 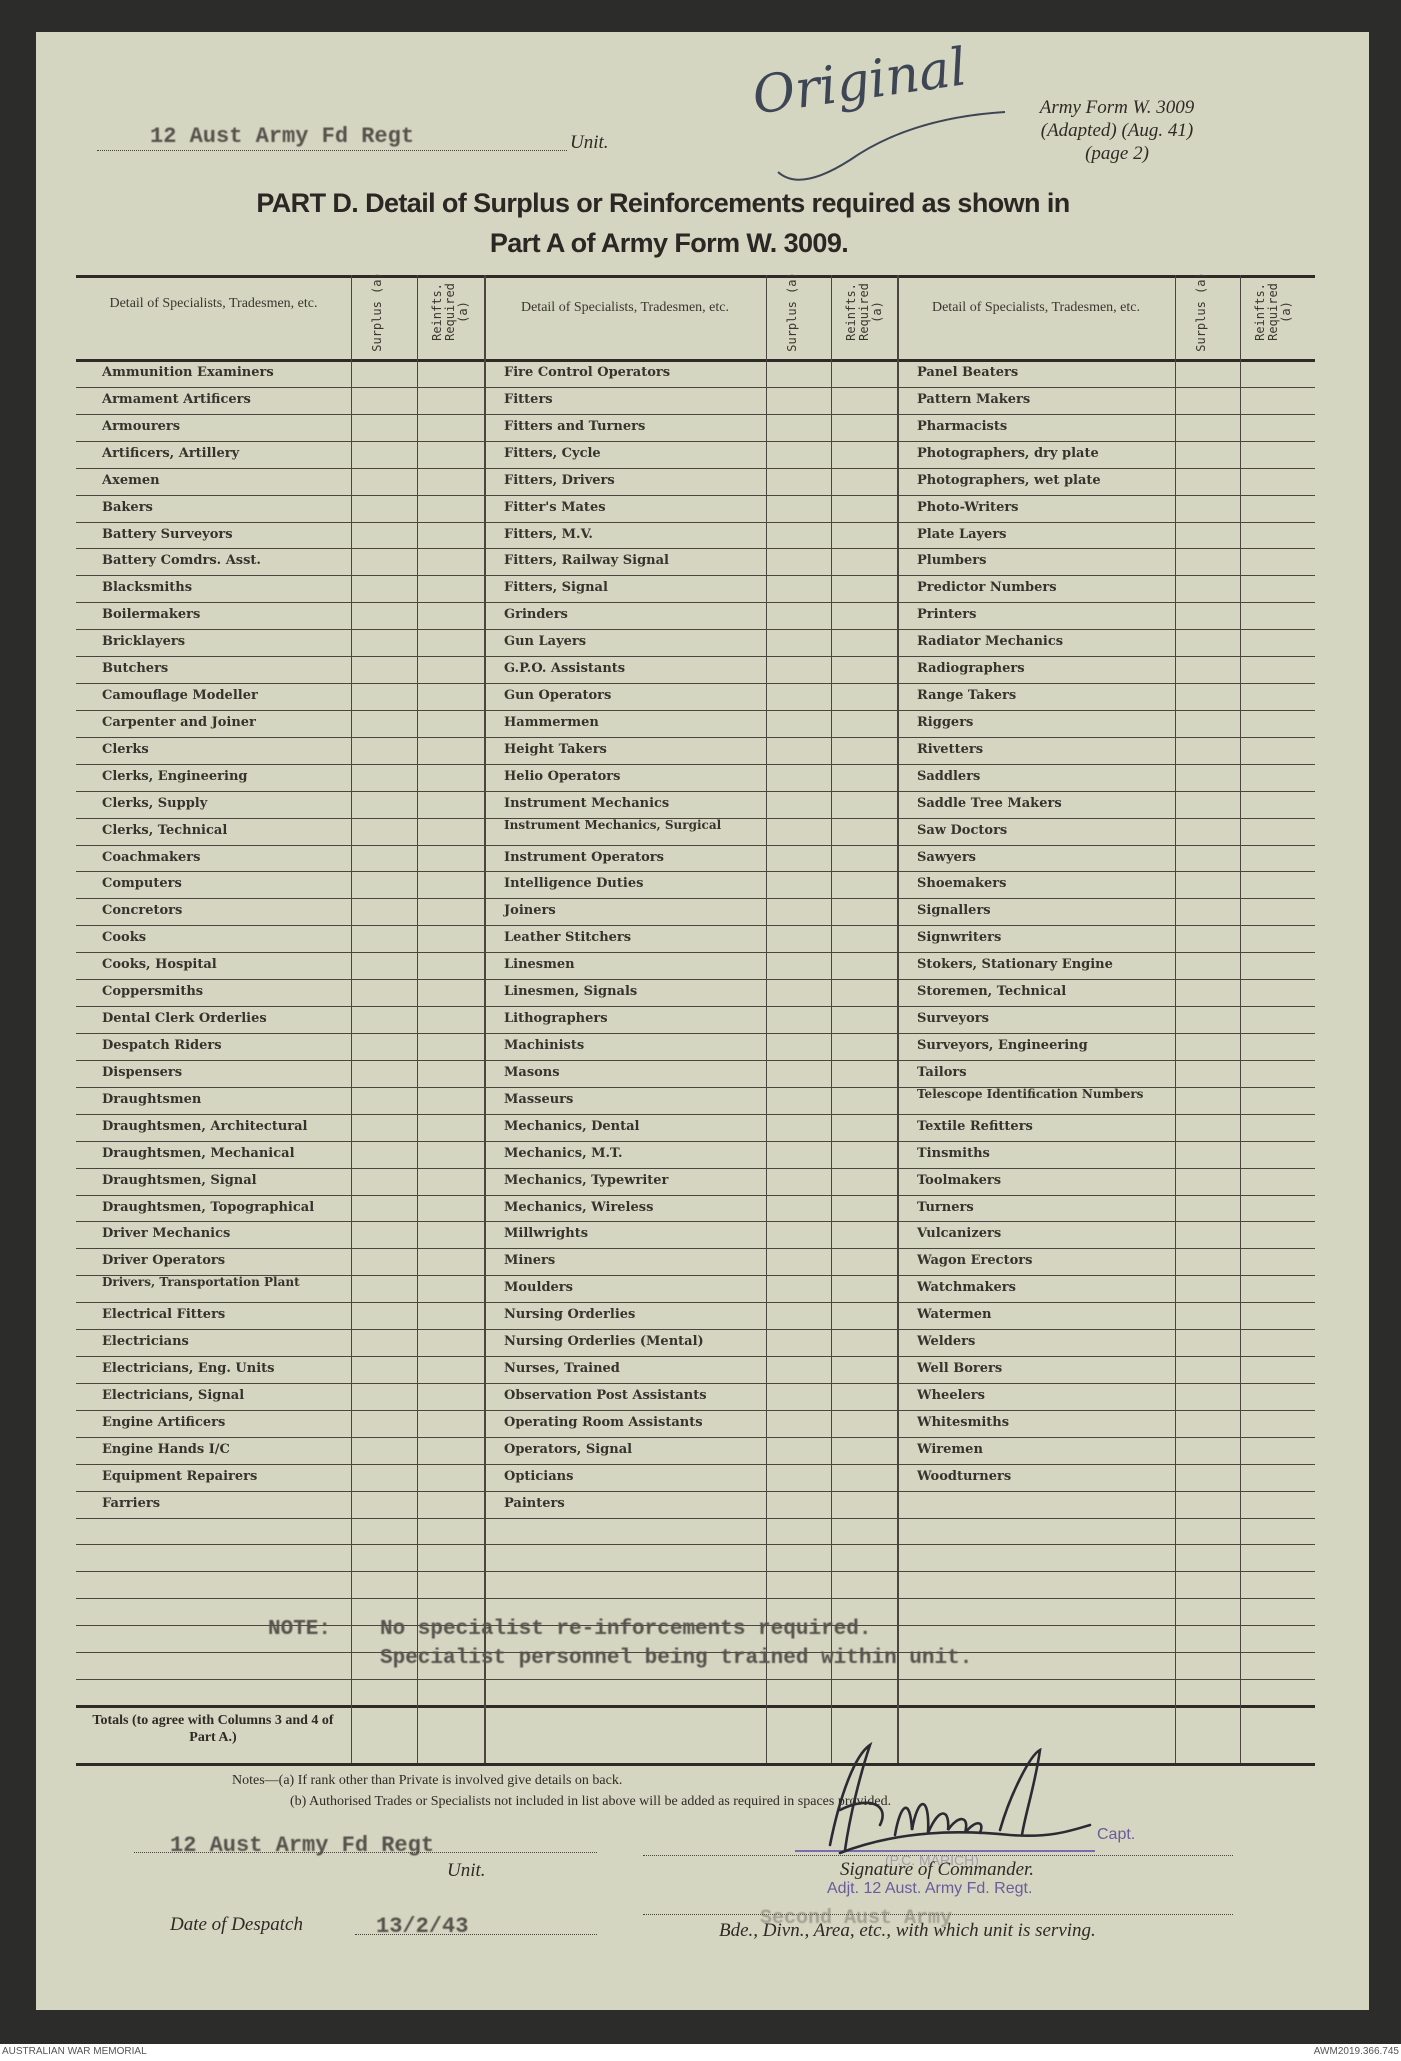 I want to click on trade-label: Draughtsmen, Architectural, so click(x=205, y=1126).